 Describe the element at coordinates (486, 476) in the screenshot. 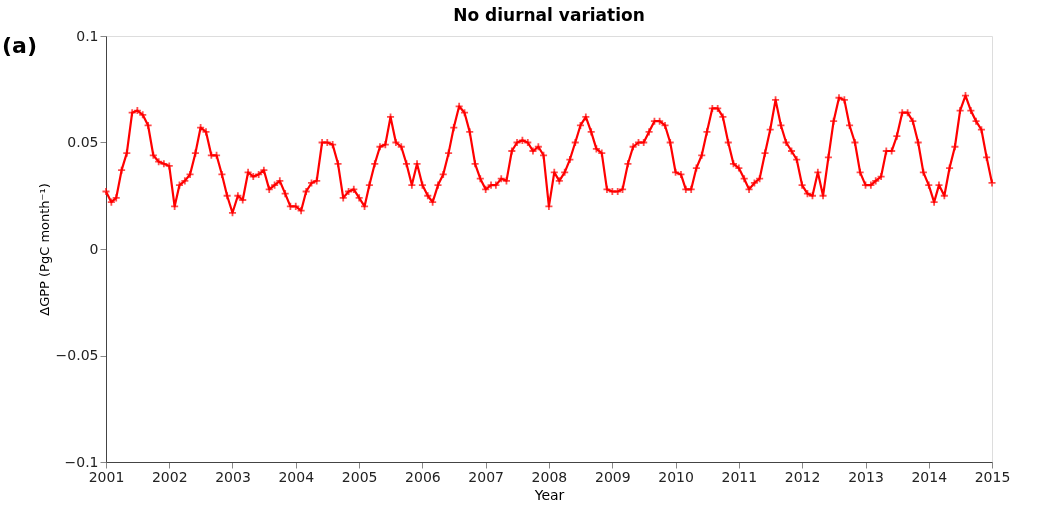

I see `x-tick-label: 2007` at that location.